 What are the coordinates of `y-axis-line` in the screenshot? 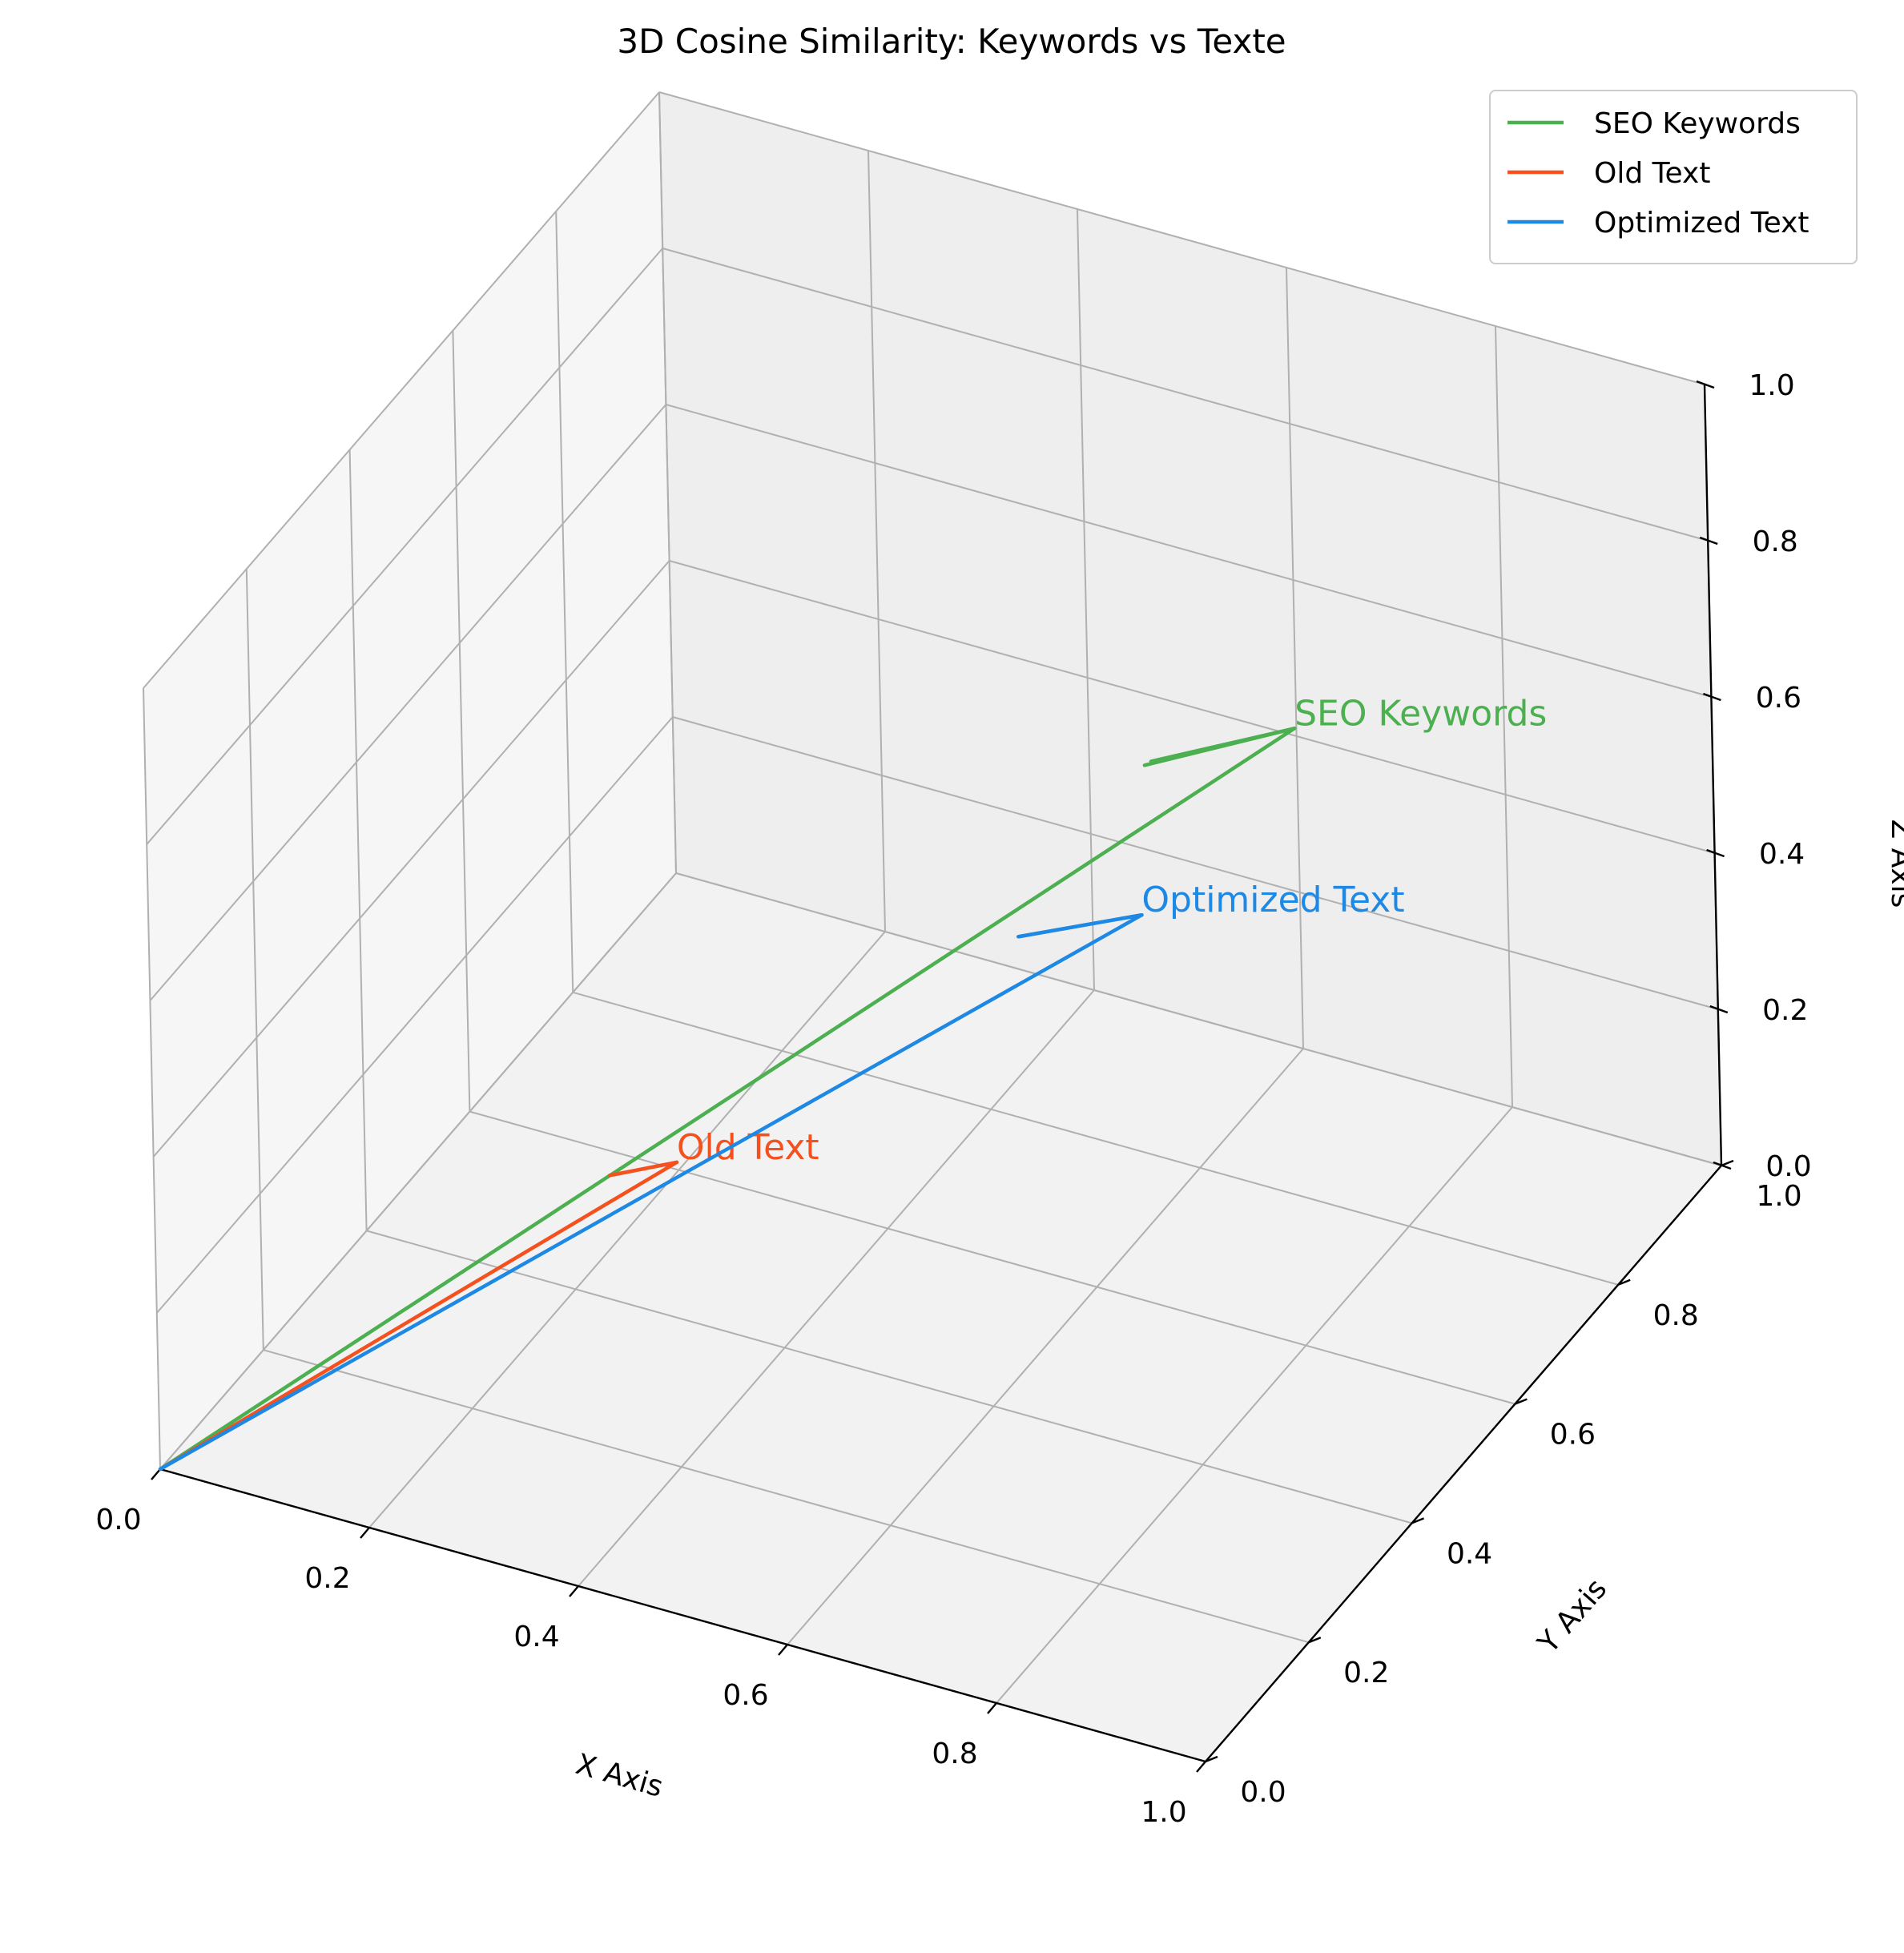 It's located at (1463, 1463).